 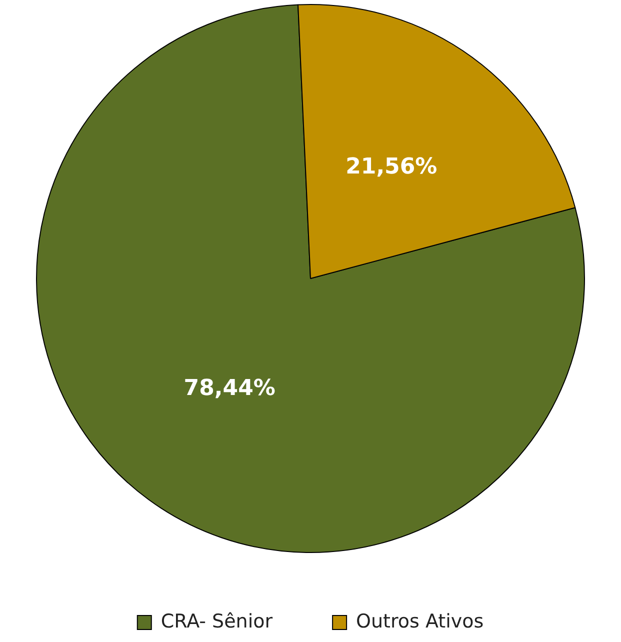 I want to click on data-label: 21,56%, so click(x=392, y=167).